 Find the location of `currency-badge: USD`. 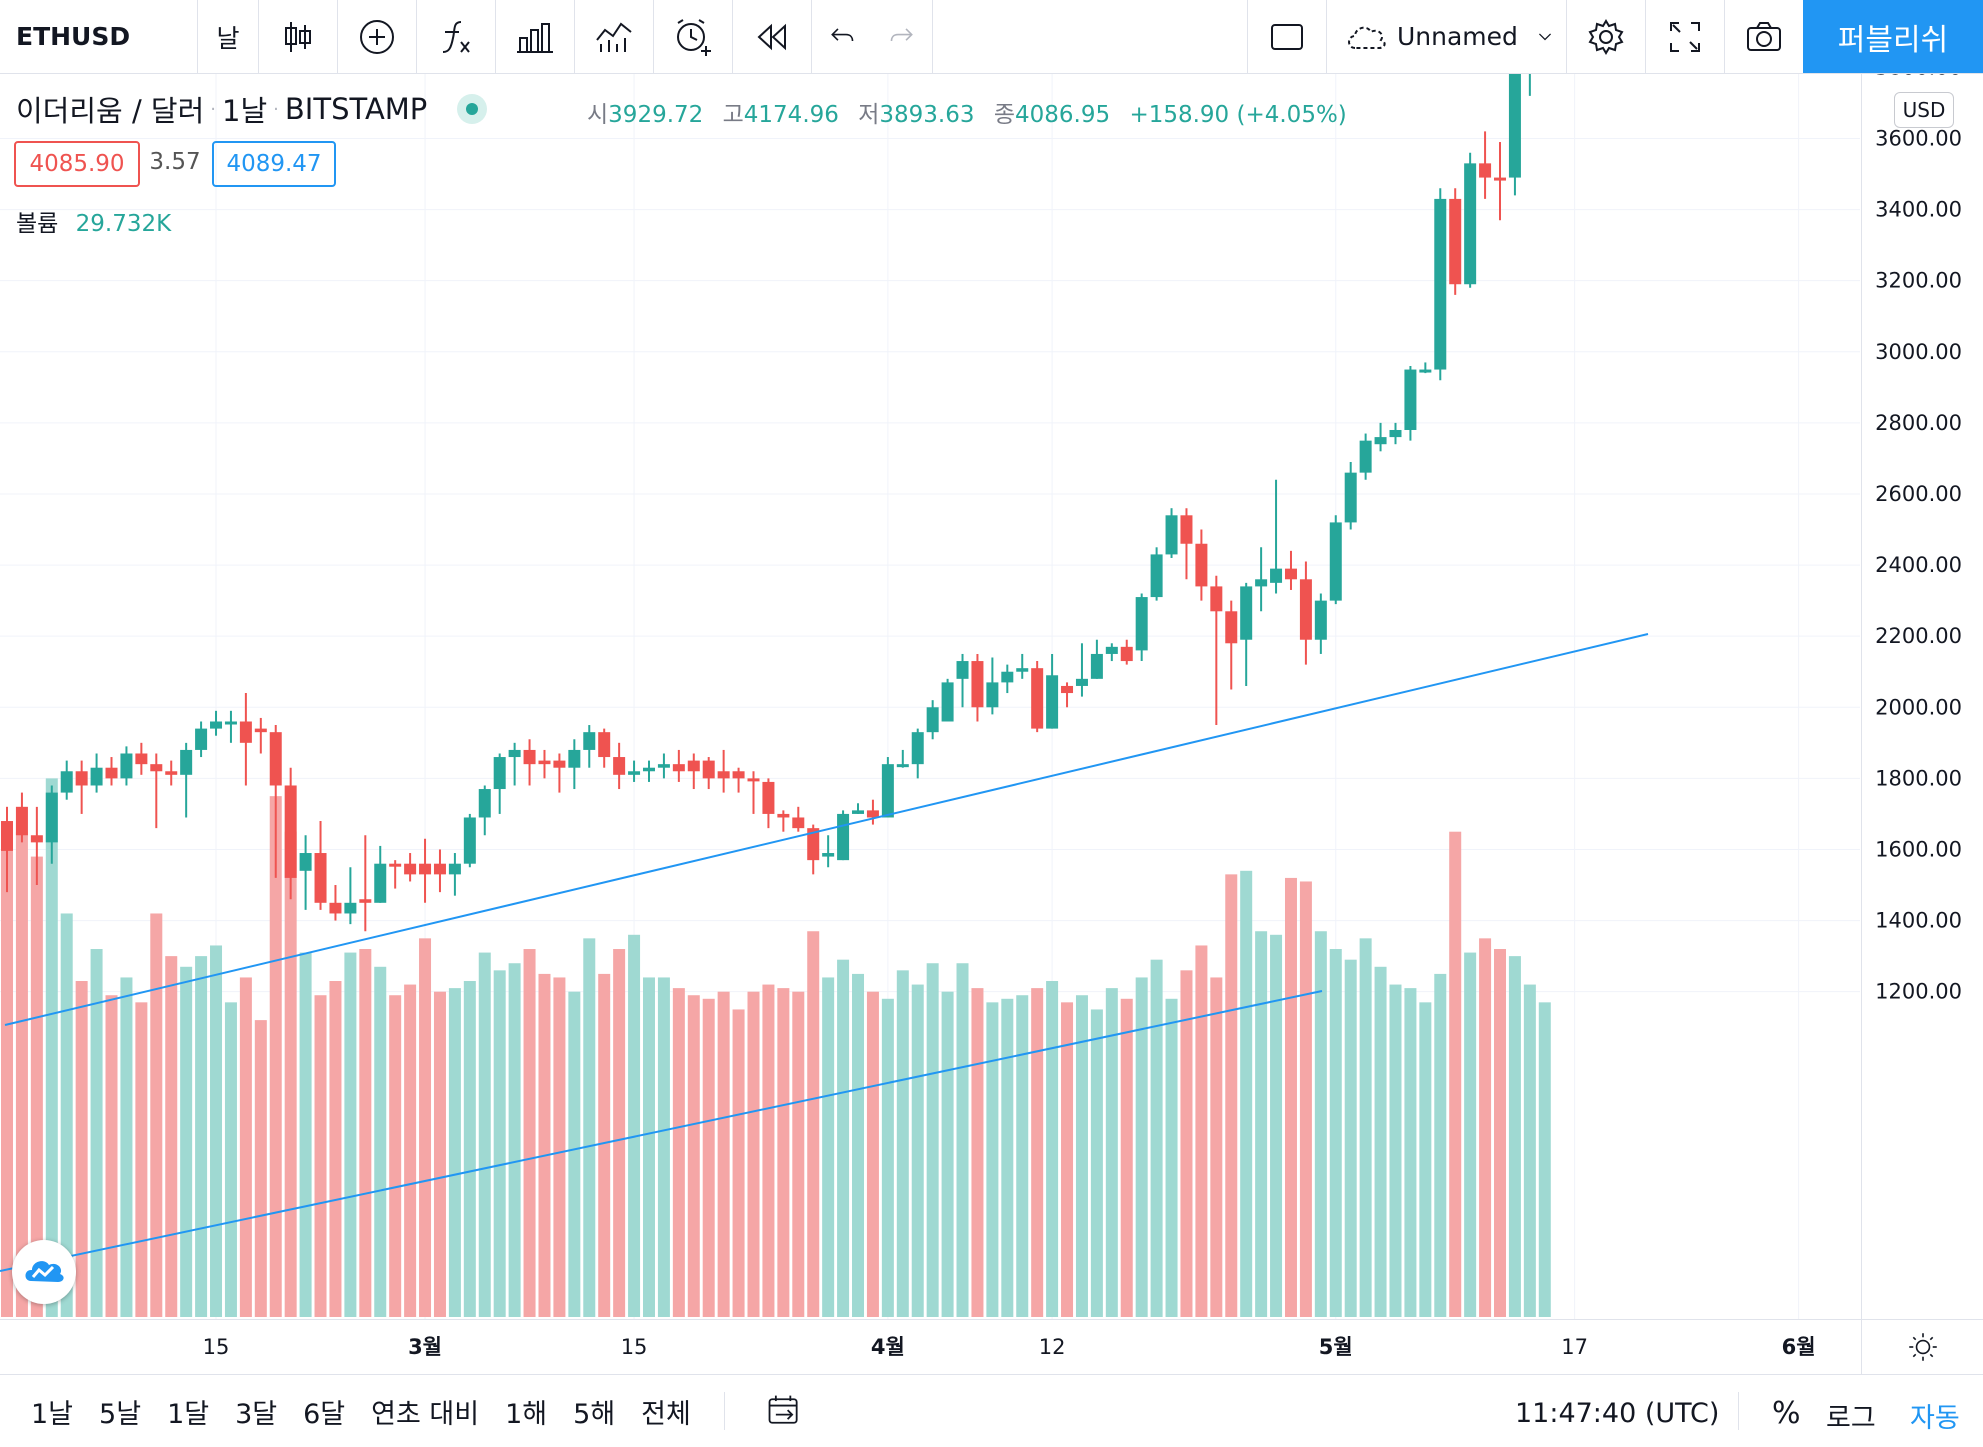

currency-badge: USD is located at coordinates (1924, 110).